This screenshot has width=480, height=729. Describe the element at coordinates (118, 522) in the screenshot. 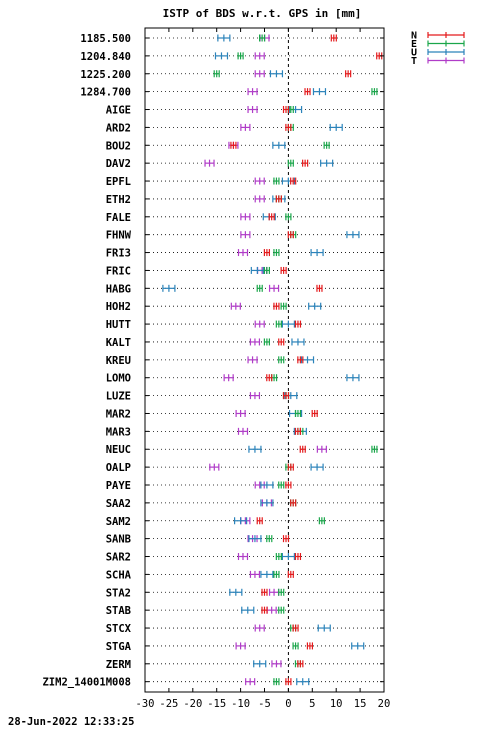

I see `station-label: SAM2` at that location.